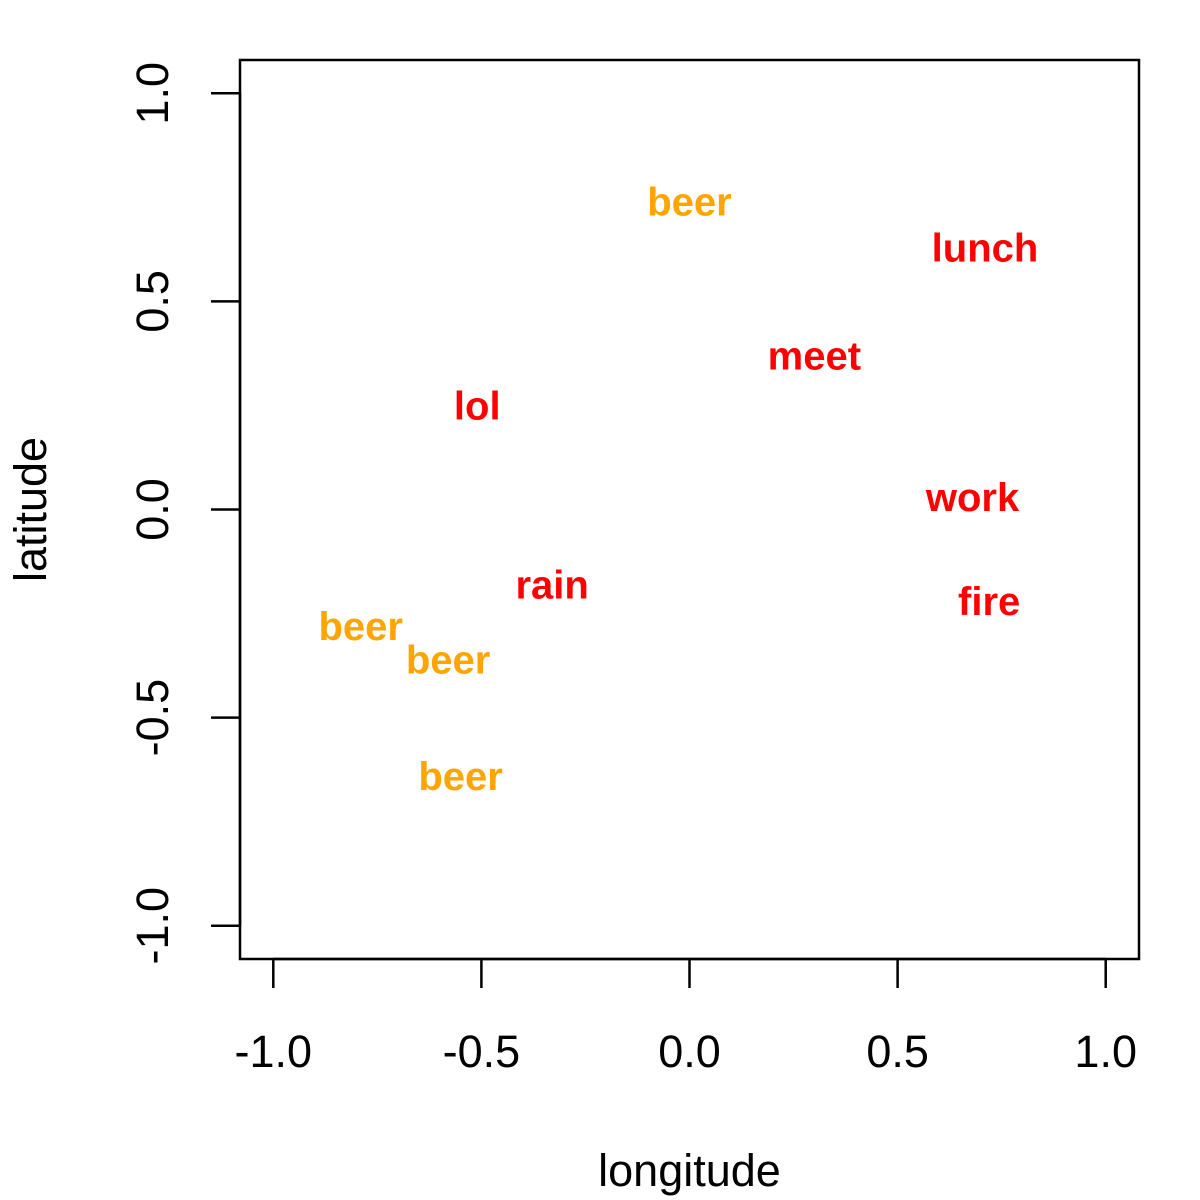  What do you see at coordinates (152, 301) in the screenshot?
I see `y-tick-label: 0.5` at bounding box center [152, 301].